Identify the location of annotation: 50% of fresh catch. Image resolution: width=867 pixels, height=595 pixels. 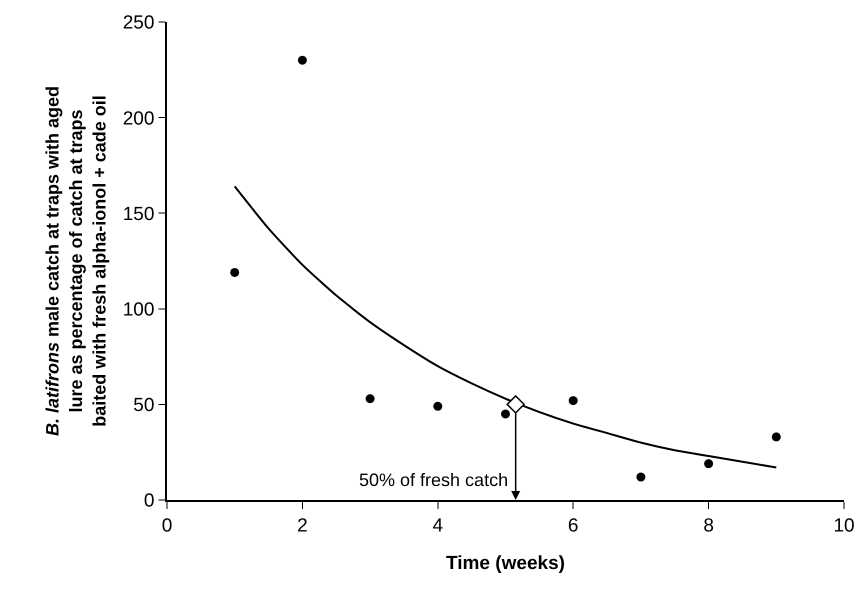
(433, 480).